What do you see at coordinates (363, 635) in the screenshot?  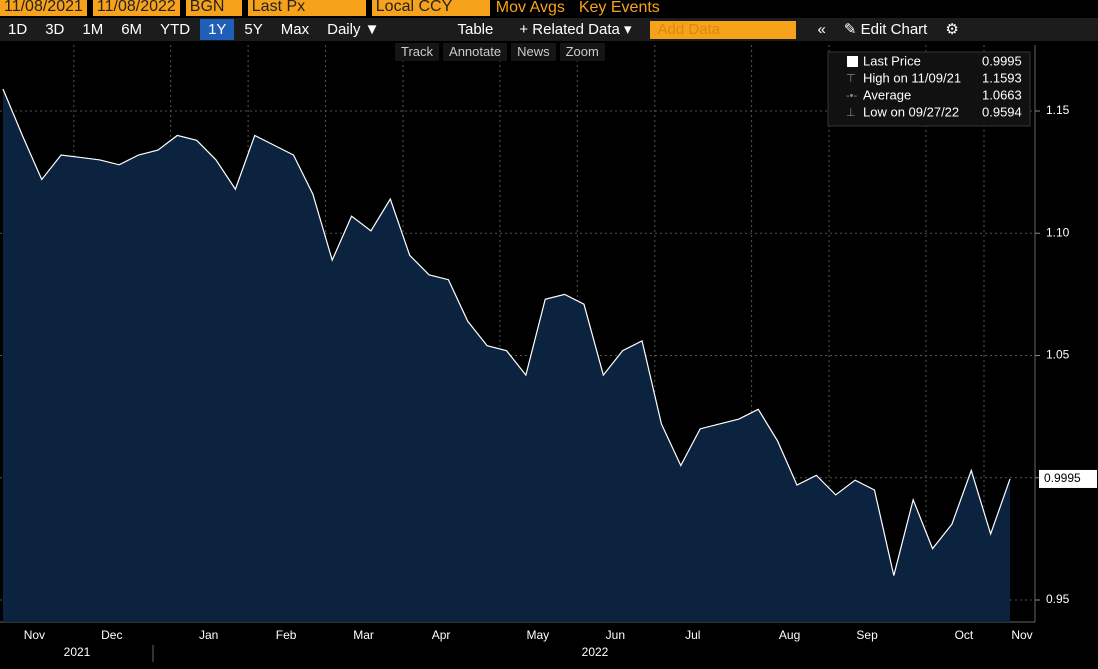 I see `x-tick-label: Mar` at bounding box center [363, 635].